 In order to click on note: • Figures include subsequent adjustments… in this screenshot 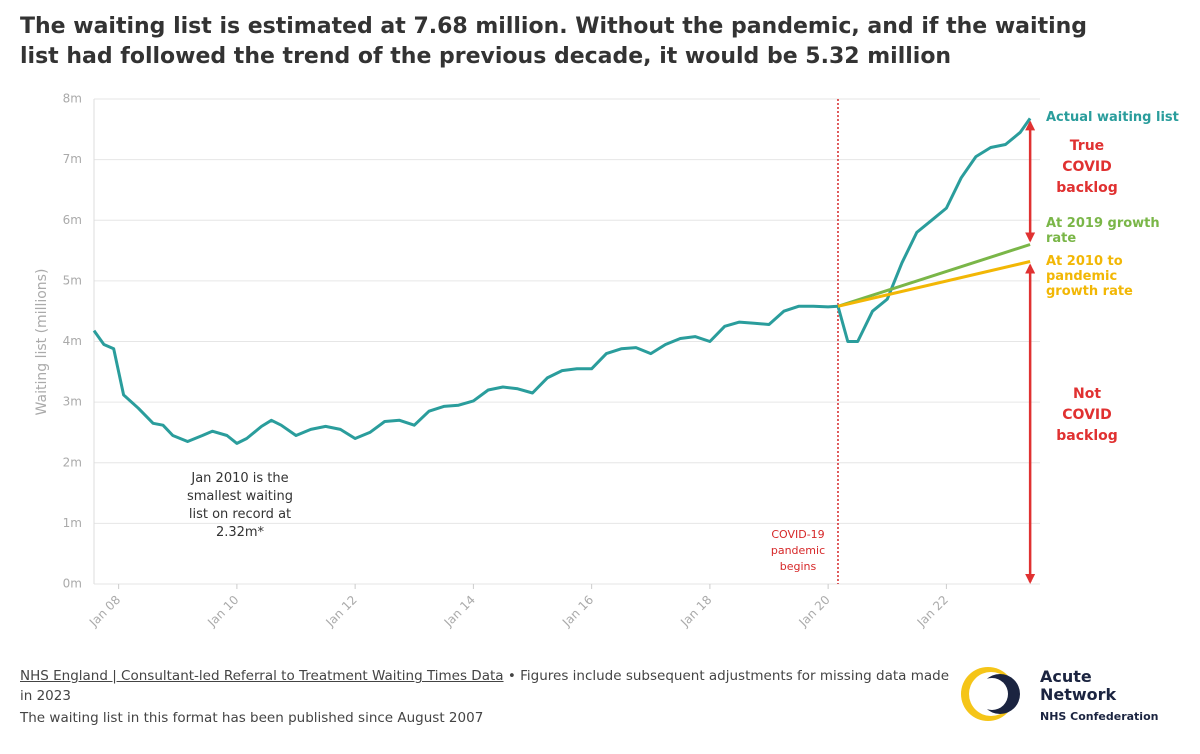, I will do `click(485, 686)`.